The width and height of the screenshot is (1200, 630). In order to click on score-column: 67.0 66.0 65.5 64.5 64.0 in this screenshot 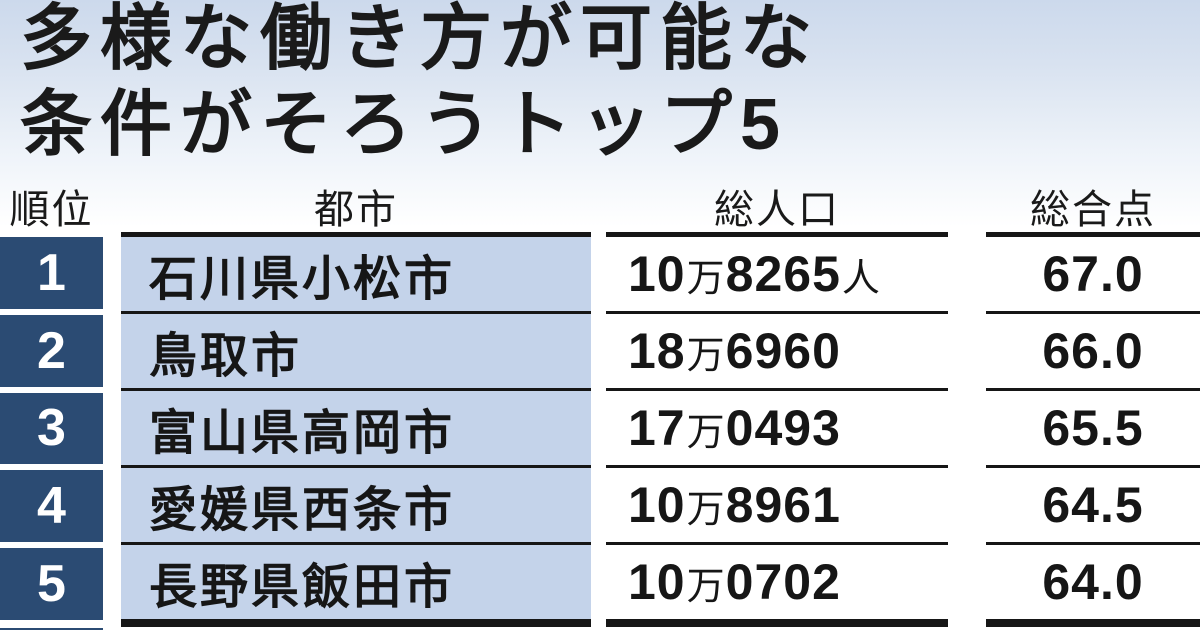, I will do `click(1093, 429)`.